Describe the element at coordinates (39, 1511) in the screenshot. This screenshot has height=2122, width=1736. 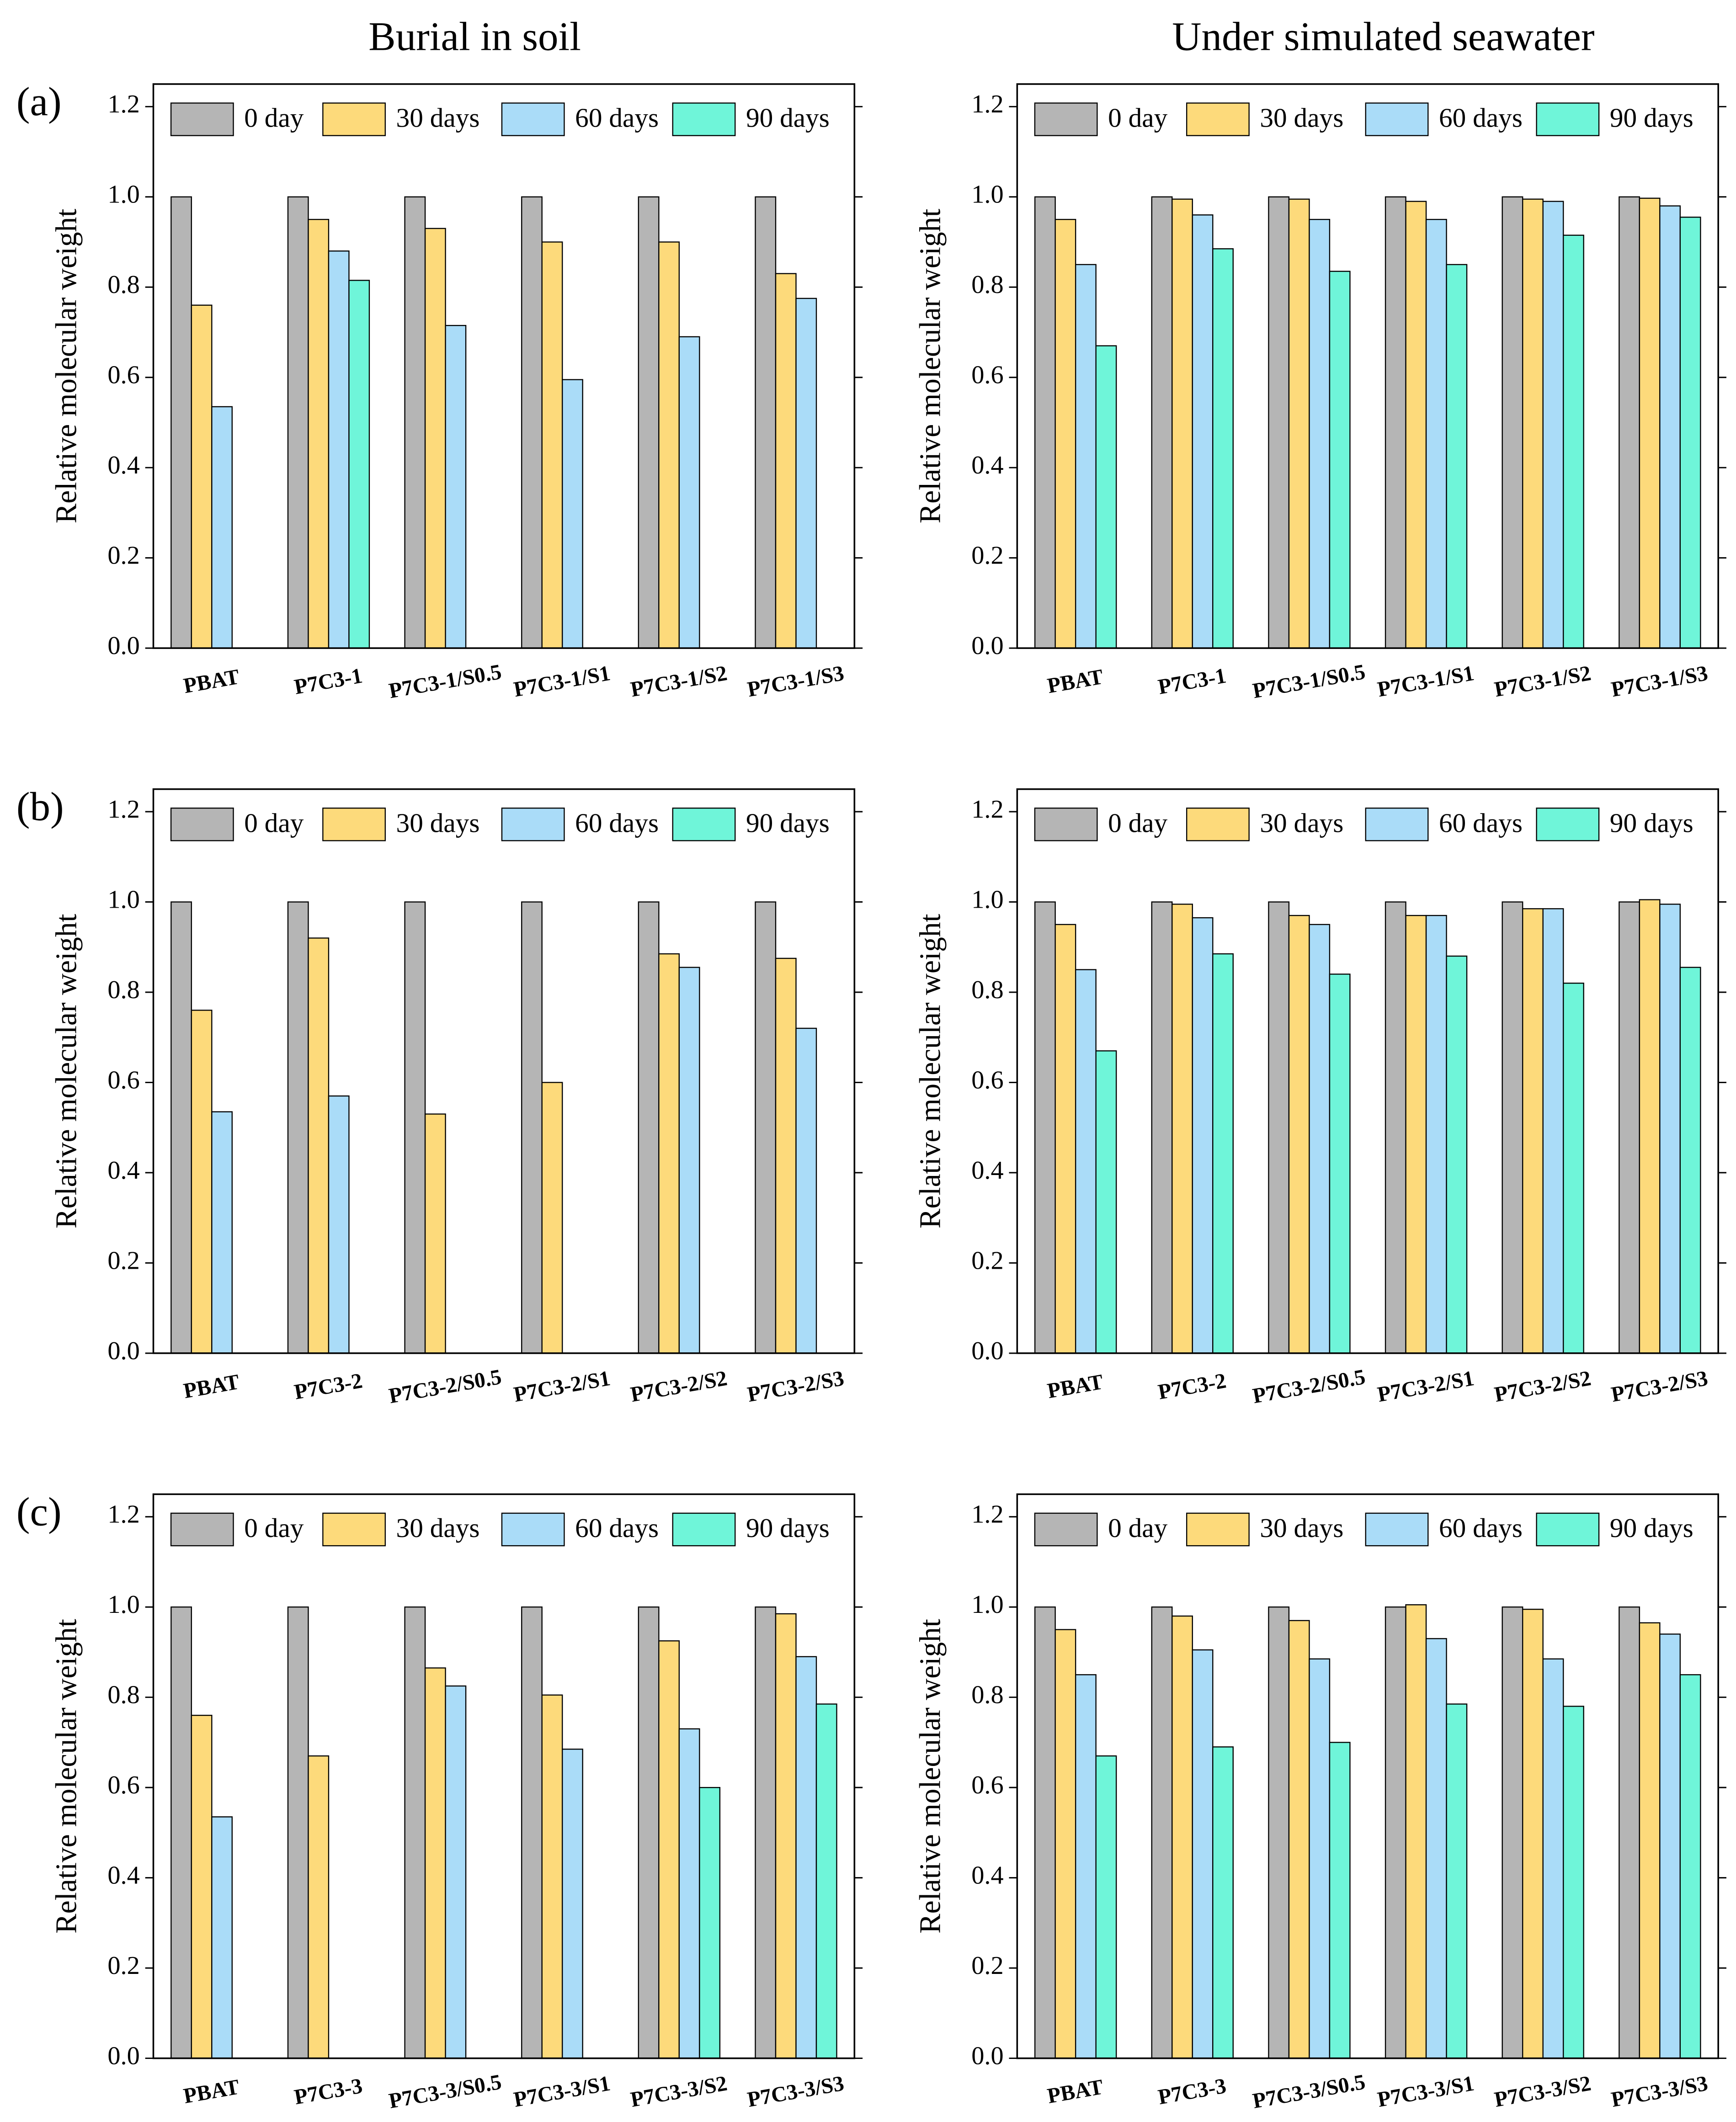
I see `panel-label: (c)` at that location.